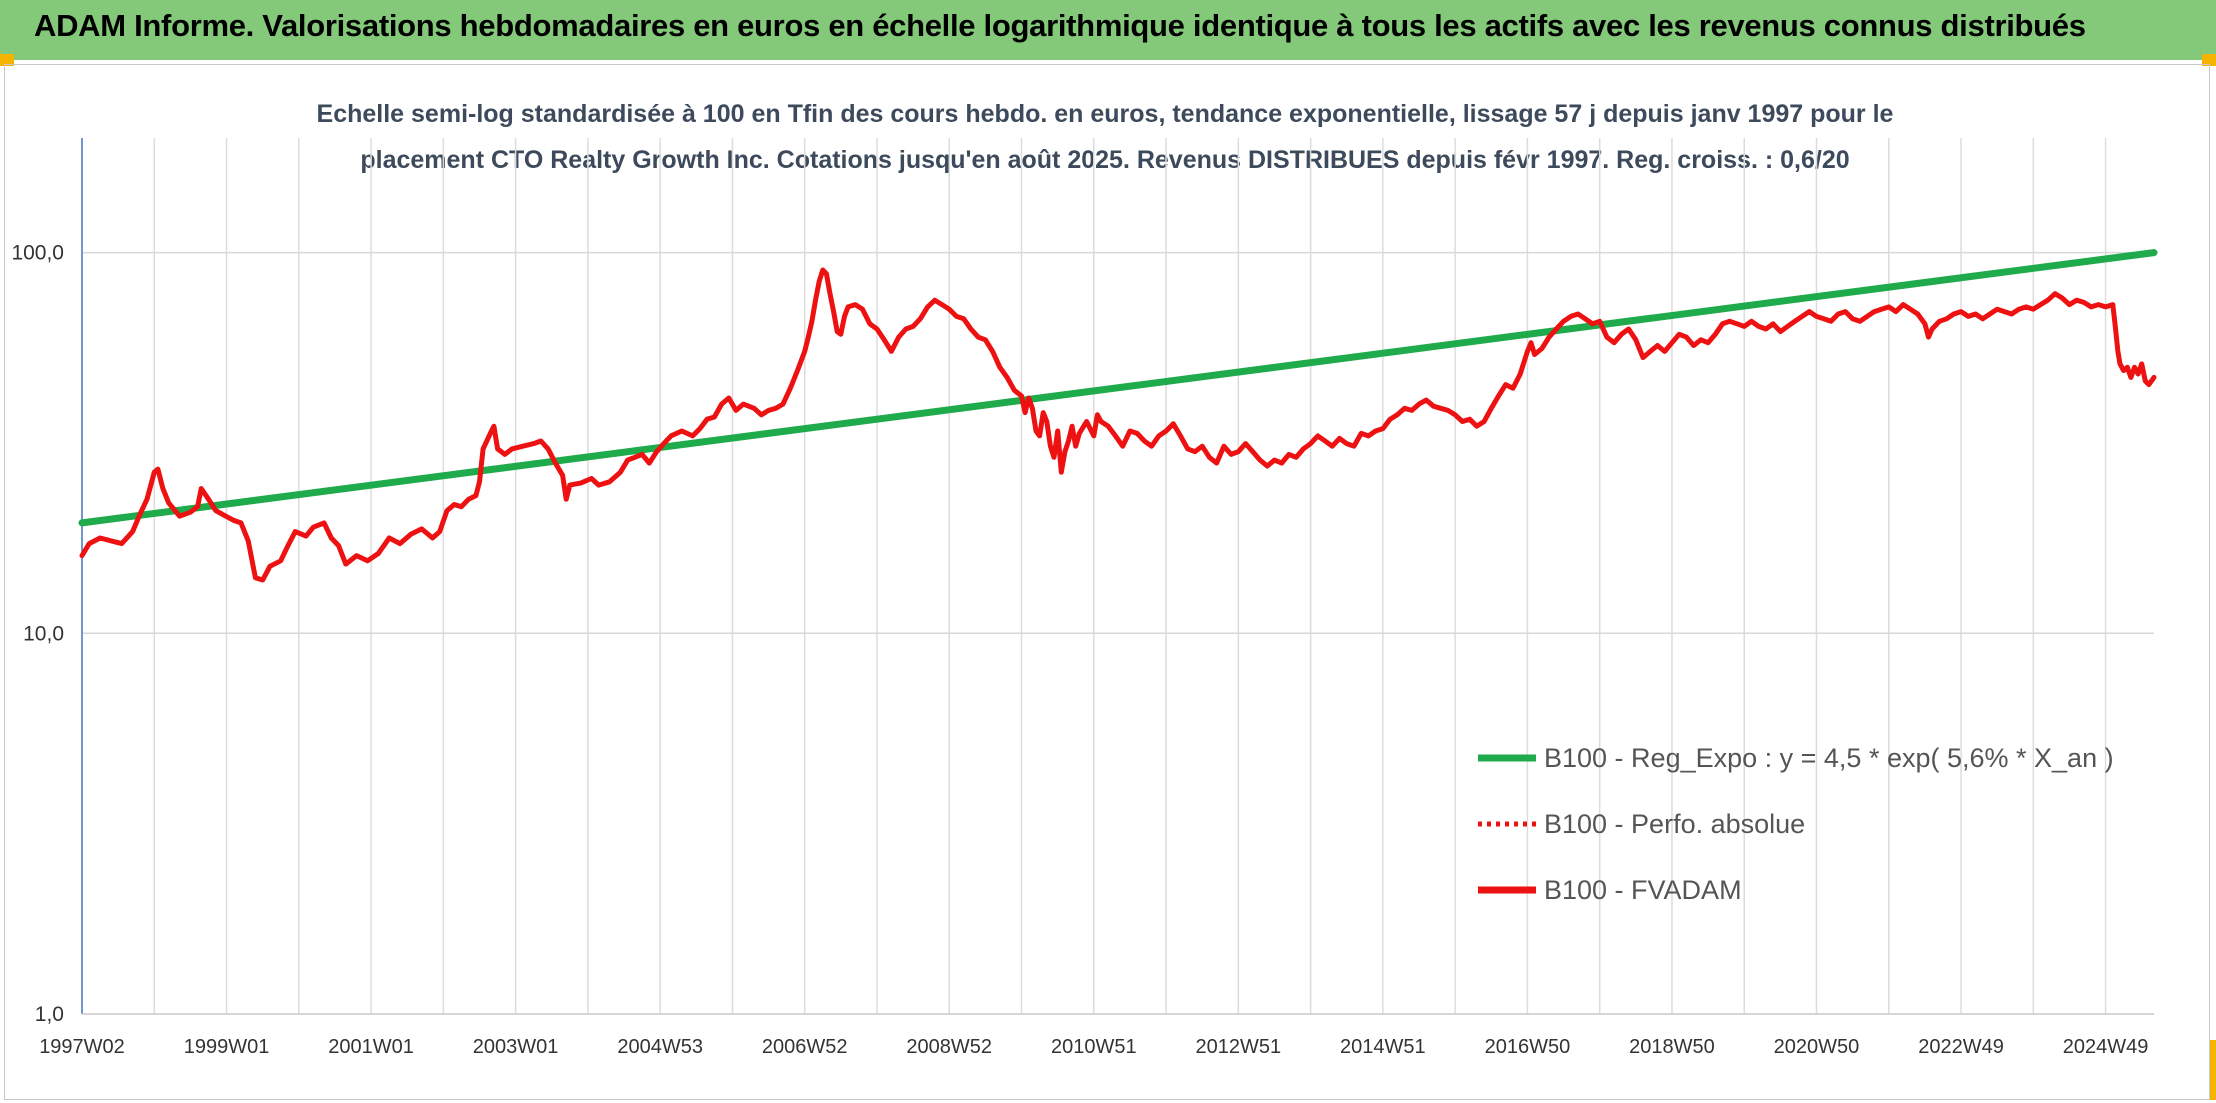 This screenshot has height=1103, width=2216. What do you see at coordinates (82, 1047) in the screenshot?
I see `x-tick-label: 1997W02` at bounding box center [82, 1047].